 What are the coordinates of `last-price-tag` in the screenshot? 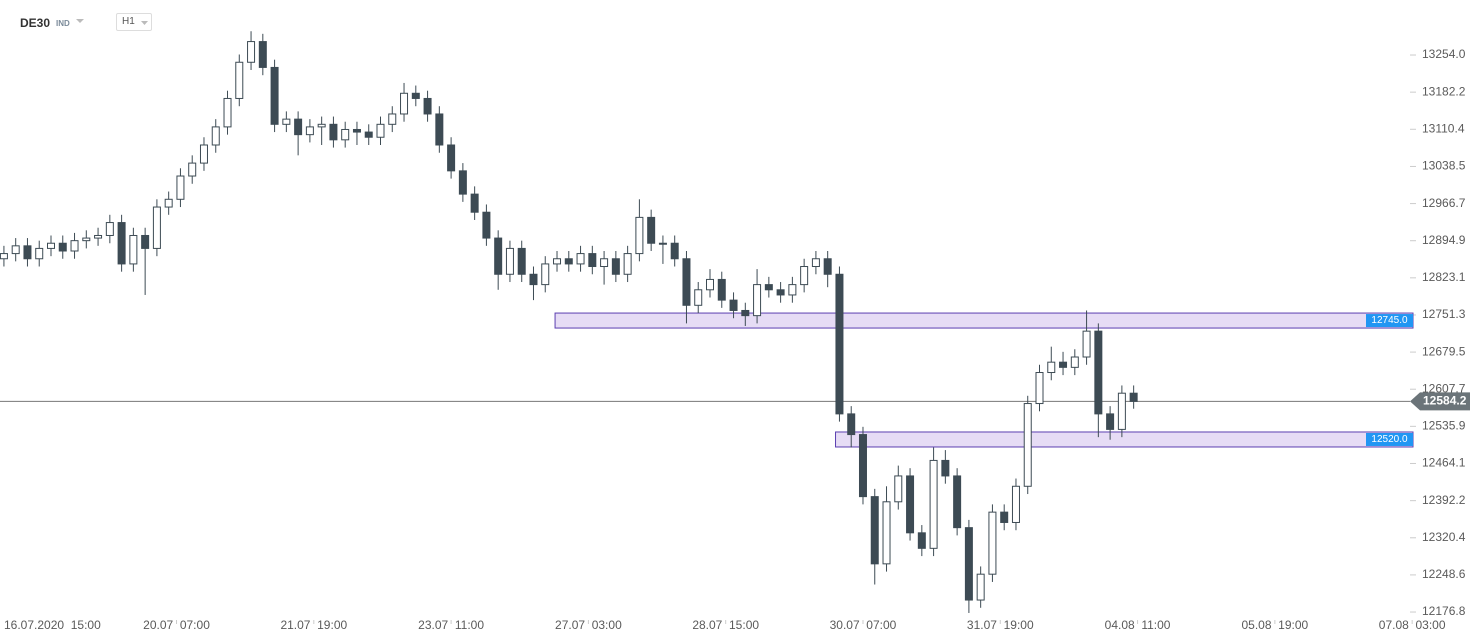 It's located at (1440, 401).